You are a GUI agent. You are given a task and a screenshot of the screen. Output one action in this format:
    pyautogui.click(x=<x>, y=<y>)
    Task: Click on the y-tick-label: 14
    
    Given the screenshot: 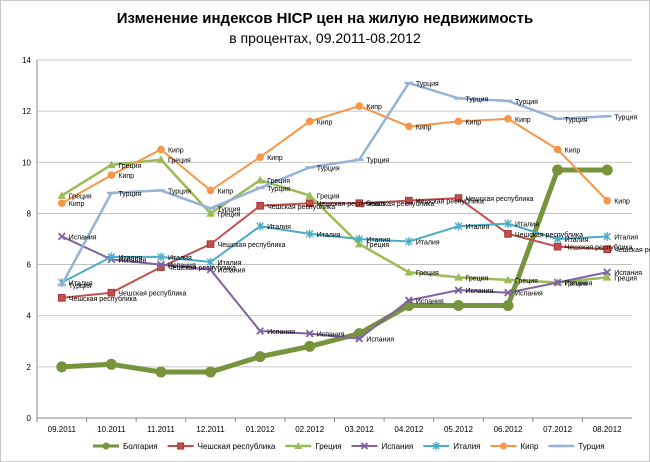 What is the action you would take?
    pyautogui.click(x=26, y=60)
    